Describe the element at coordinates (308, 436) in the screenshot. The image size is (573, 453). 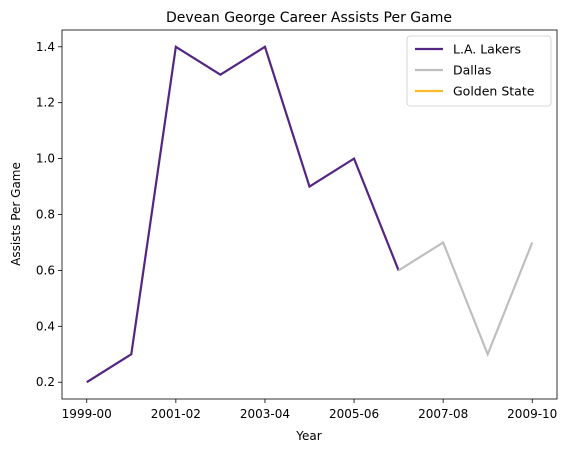
I see `x-axis-label: Year` at that location.